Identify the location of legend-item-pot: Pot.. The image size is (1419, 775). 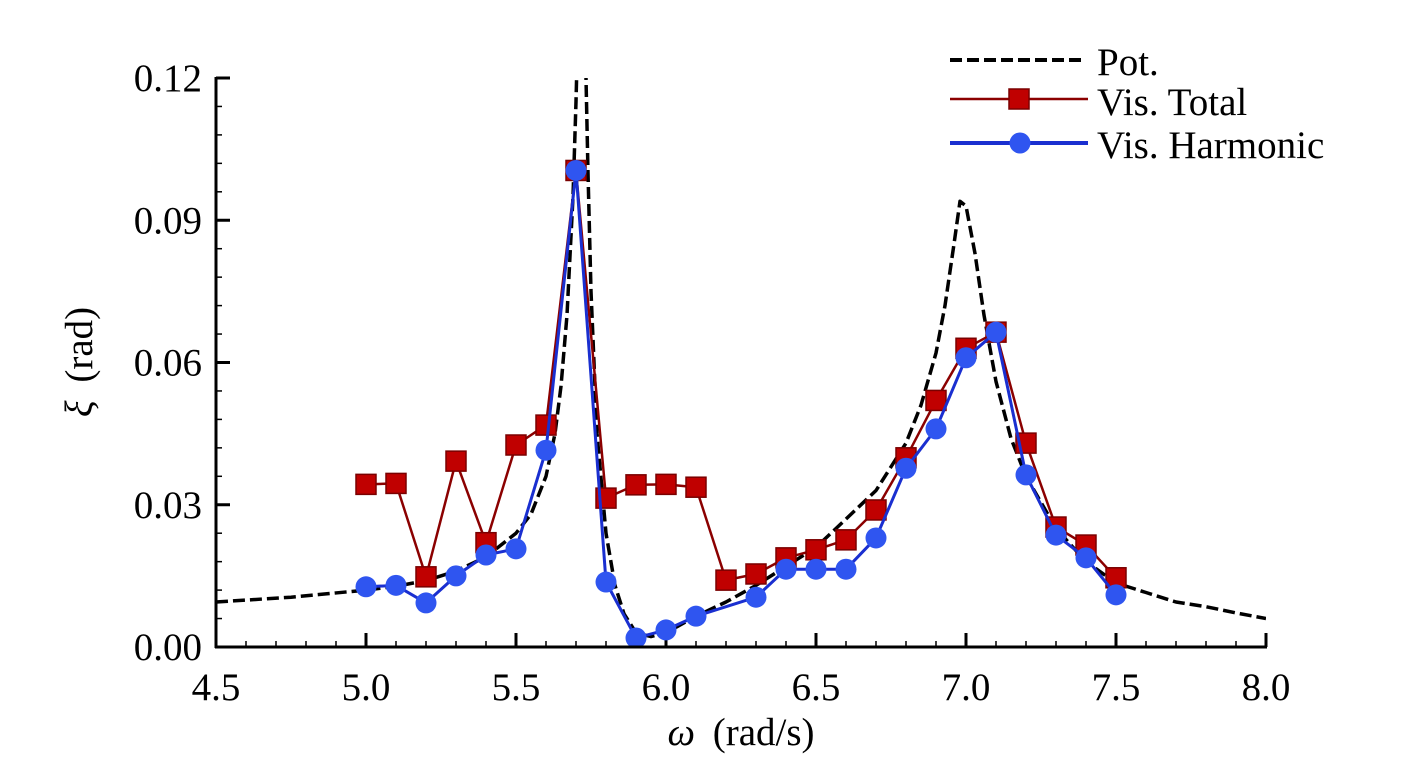
(1054, 62).